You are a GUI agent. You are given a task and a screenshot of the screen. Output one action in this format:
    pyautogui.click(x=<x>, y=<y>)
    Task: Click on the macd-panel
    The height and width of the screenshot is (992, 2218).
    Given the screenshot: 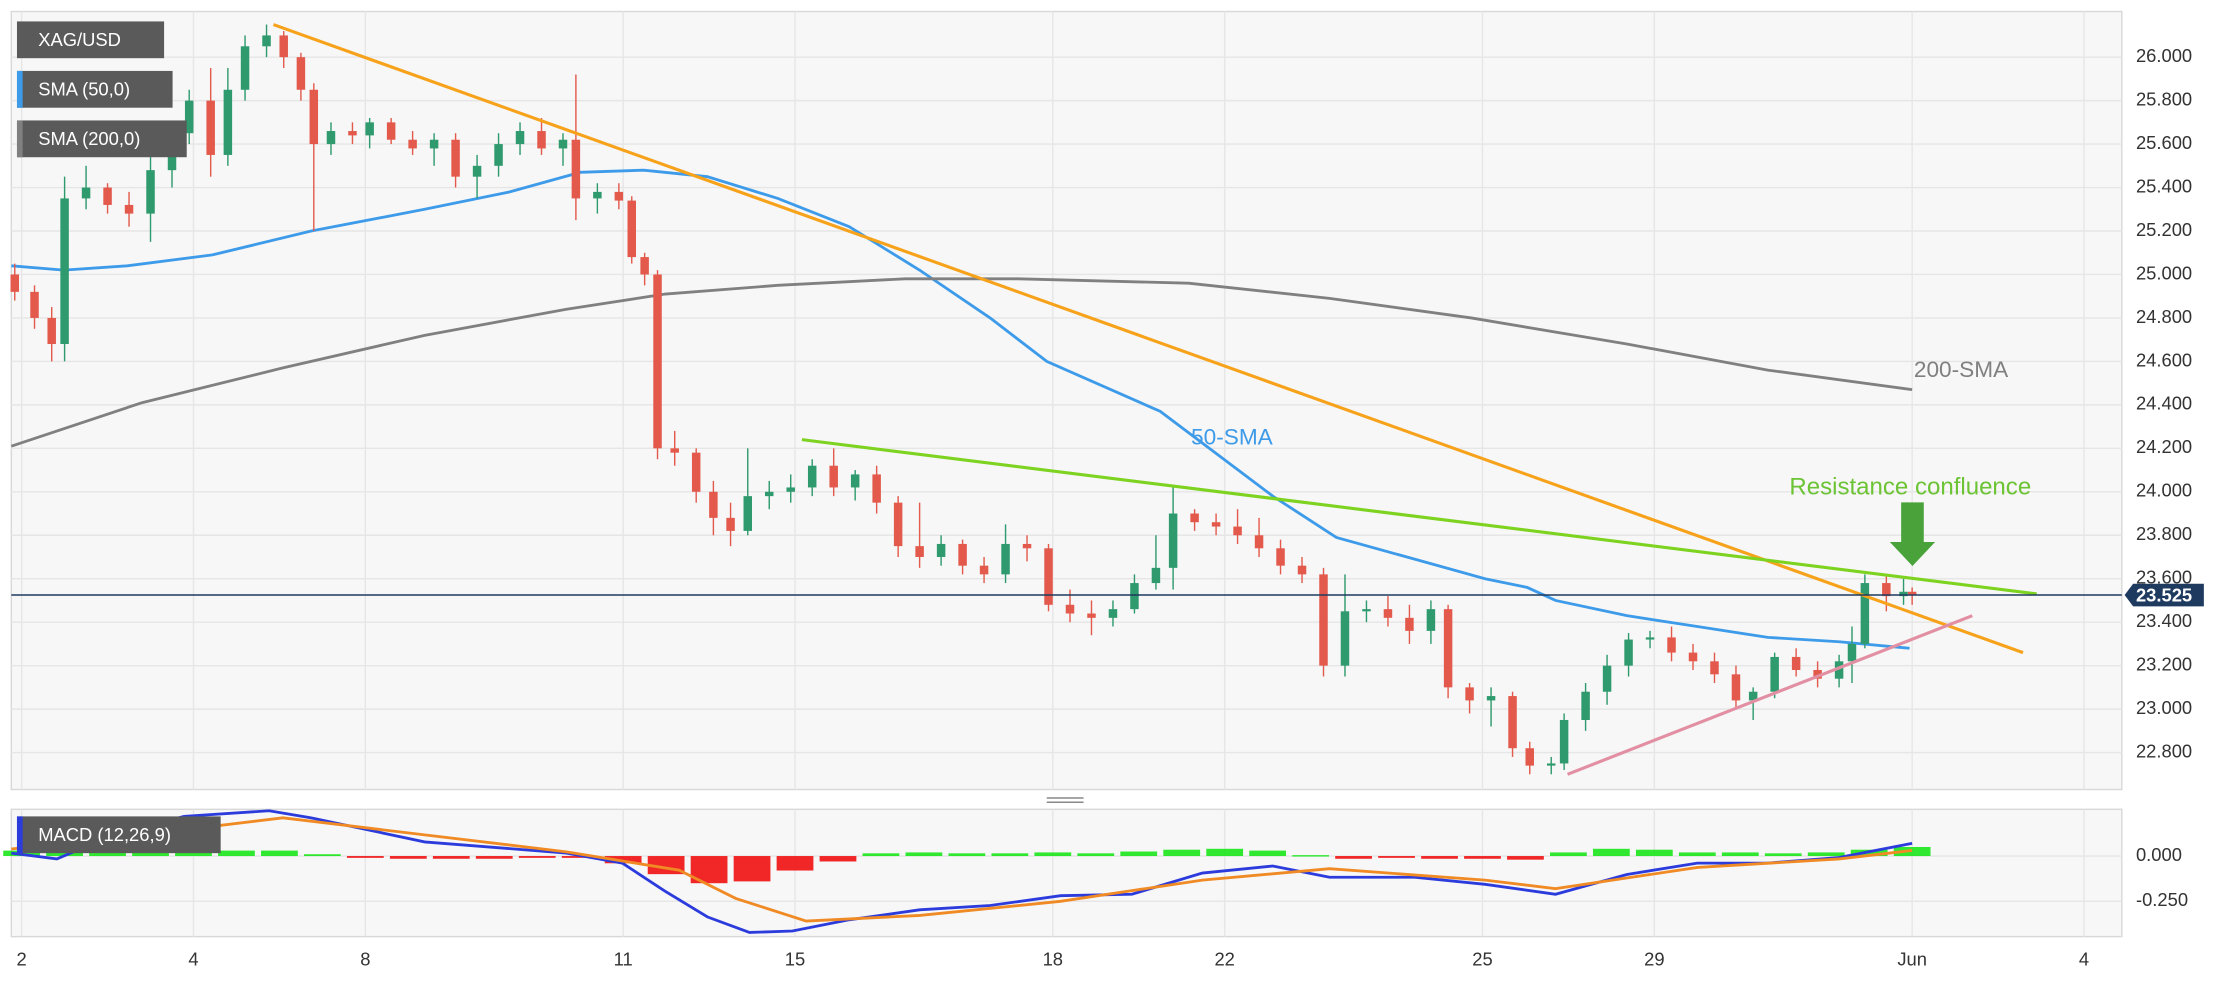 What is the action you would take?
    pyautogui.click(x=1066, y=873)
    